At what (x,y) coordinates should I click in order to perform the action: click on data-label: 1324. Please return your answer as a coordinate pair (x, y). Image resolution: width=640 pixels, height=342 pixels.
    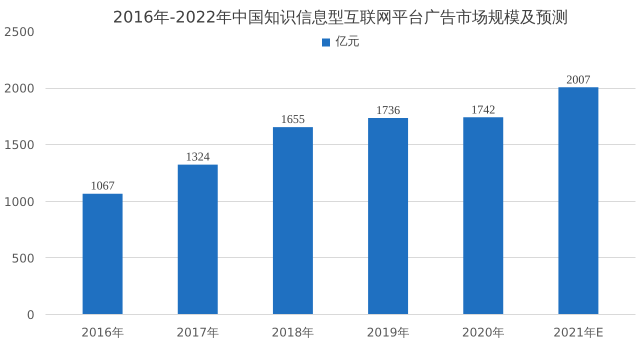
    Looking at the image, I should click on (198, 157).